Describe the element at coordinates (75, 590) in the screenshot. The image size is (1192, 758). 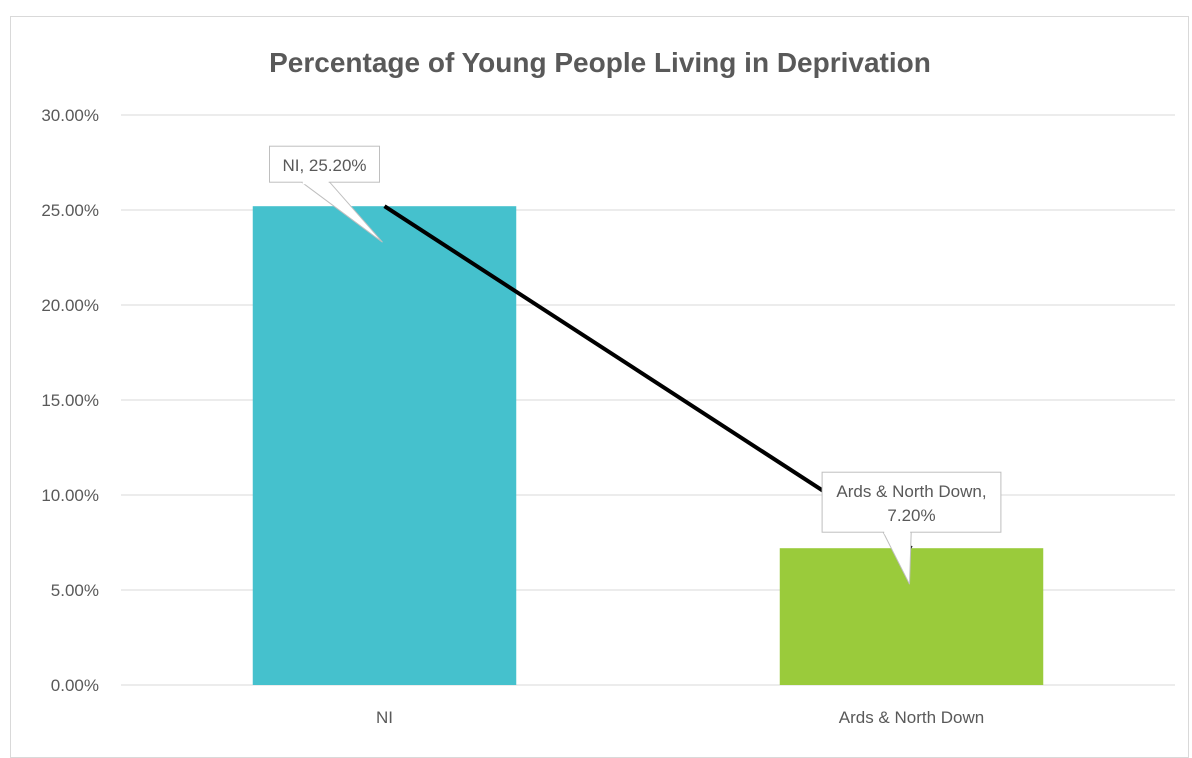
I see `y-tick-label: 5.00%` at that location.